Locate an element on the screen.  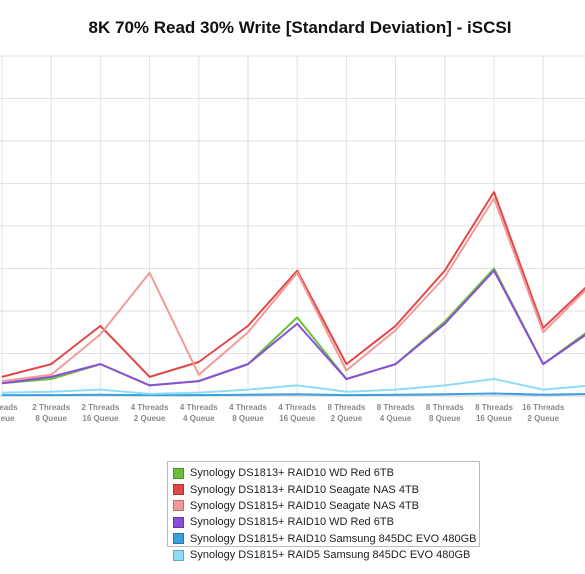
legend-item: Synology DS1815+ RAID10 WD Red 6TB is located at coordinates (326, 522).